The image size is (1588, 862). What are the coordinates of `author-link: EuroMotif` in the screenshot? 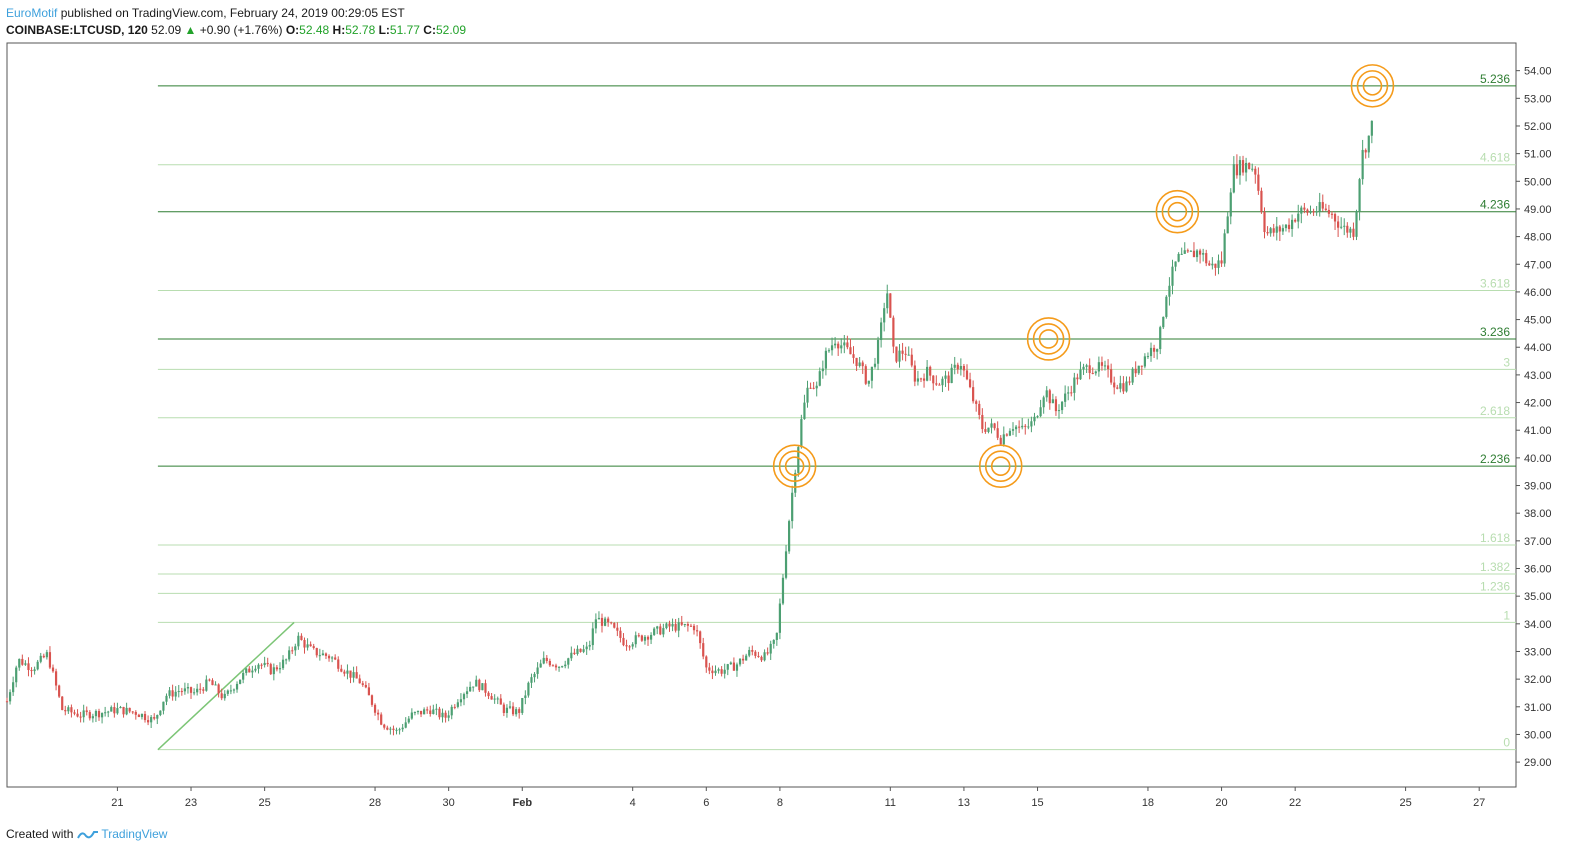 It's located at (32, 13).